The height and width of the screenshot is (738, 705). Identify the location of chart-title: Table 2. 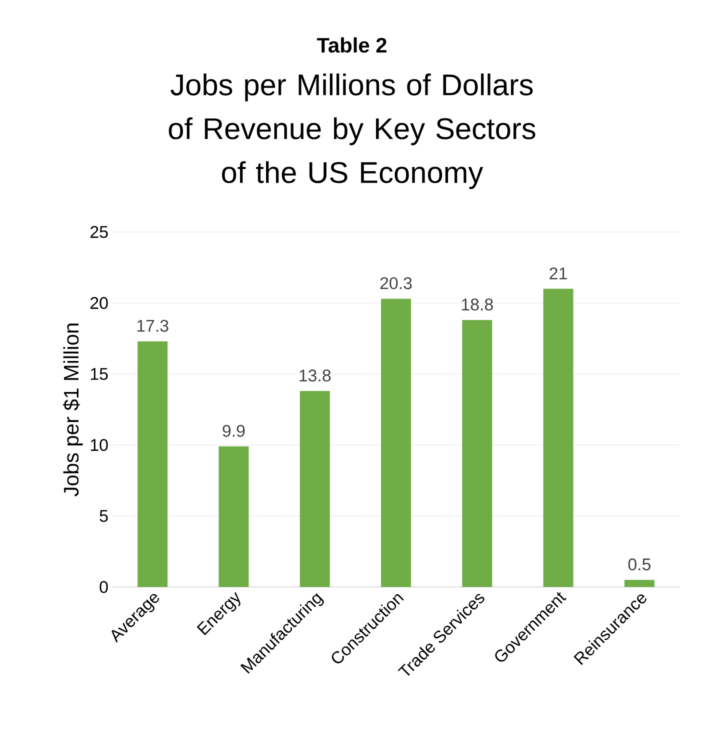
(351, 45).